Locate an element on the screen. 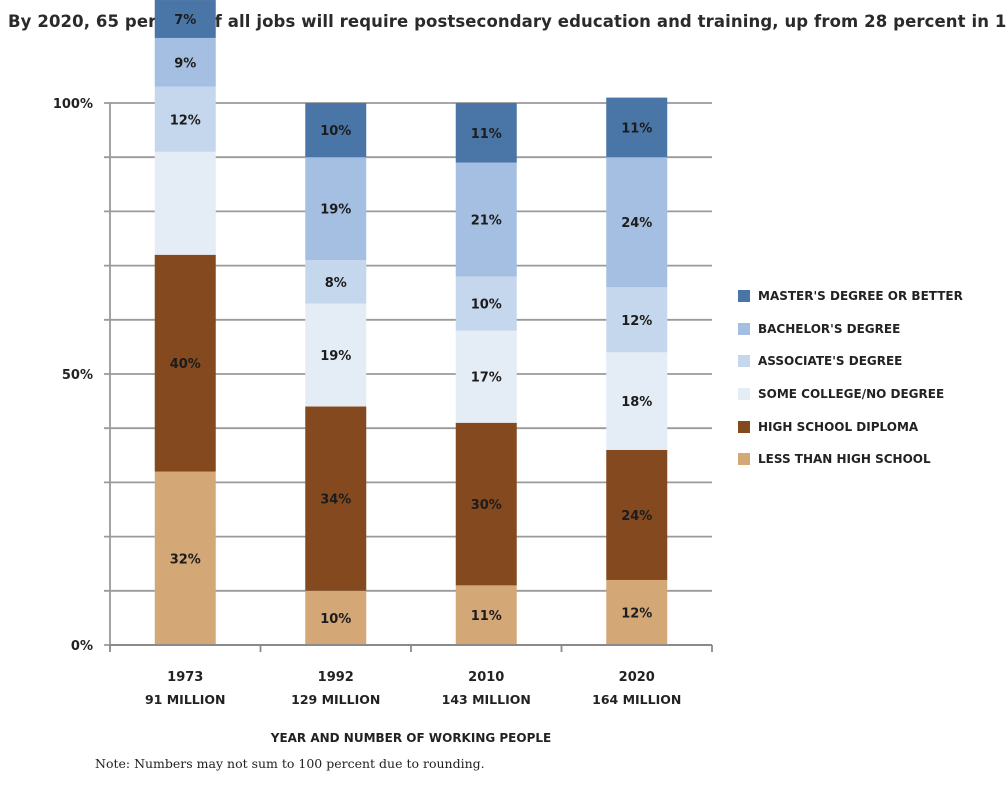 The width and height of the screenshot is (1006, 789). y-tick-label: 100% is located at coordinates (73, 104).